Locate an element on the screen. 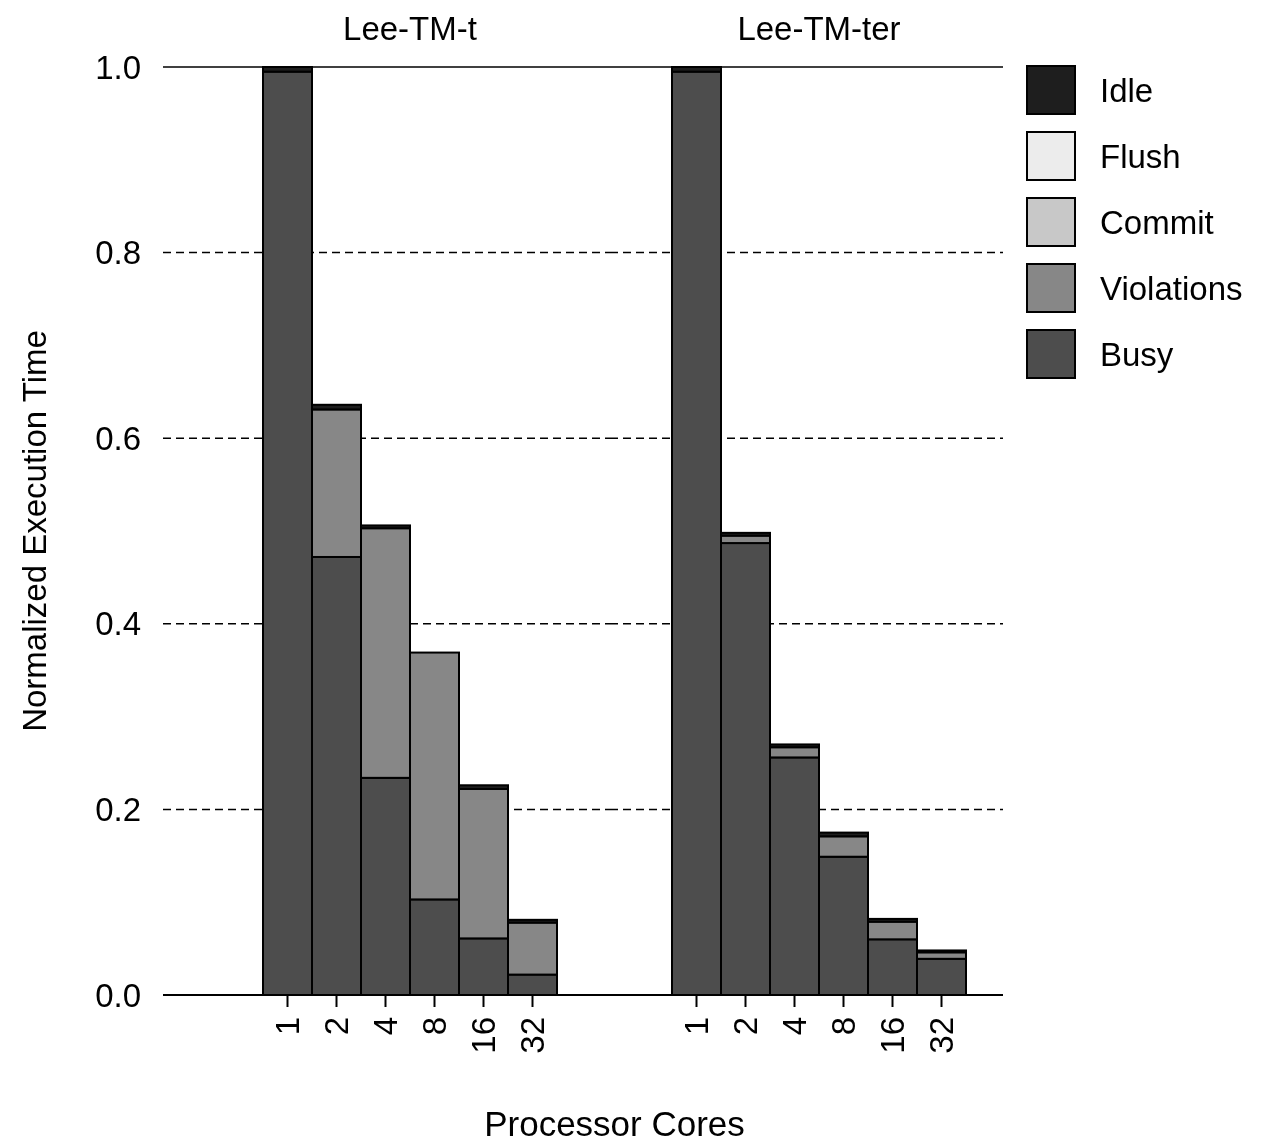 The image size is (1286, 1144). y-axis-title: Normalized Execution Time is located at coordinates (34, 531).